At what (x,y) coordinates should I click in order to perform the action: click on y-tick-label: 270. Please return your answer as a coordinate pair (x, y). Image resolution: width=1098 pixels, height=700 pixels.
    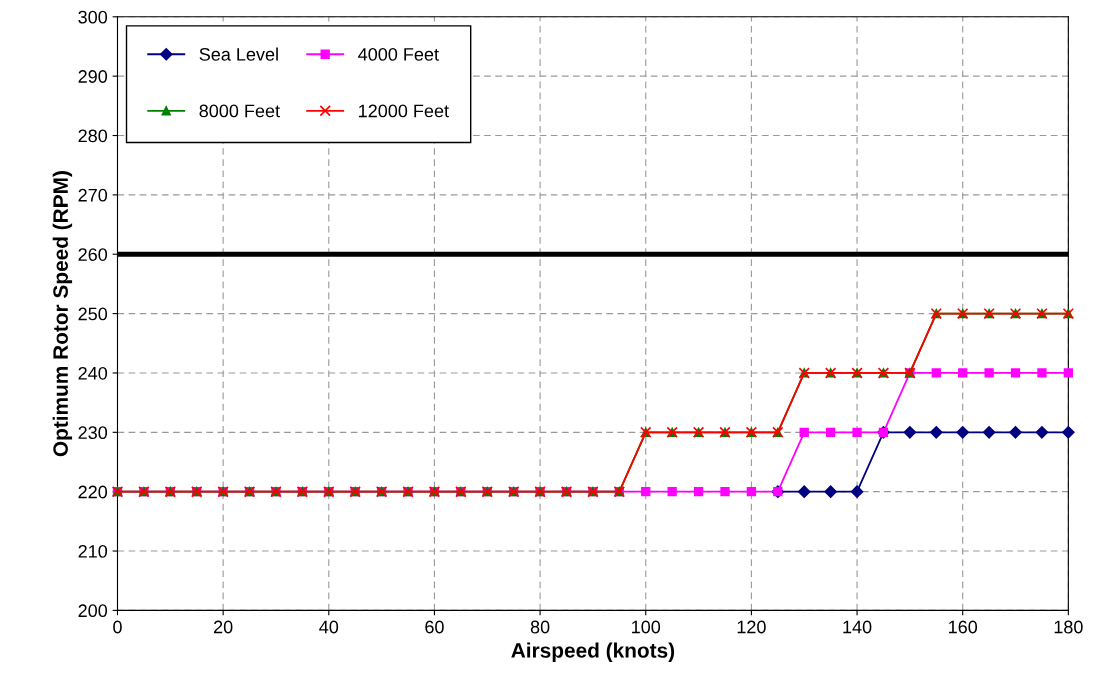
    Looking at the image, I should click on (93, 195).